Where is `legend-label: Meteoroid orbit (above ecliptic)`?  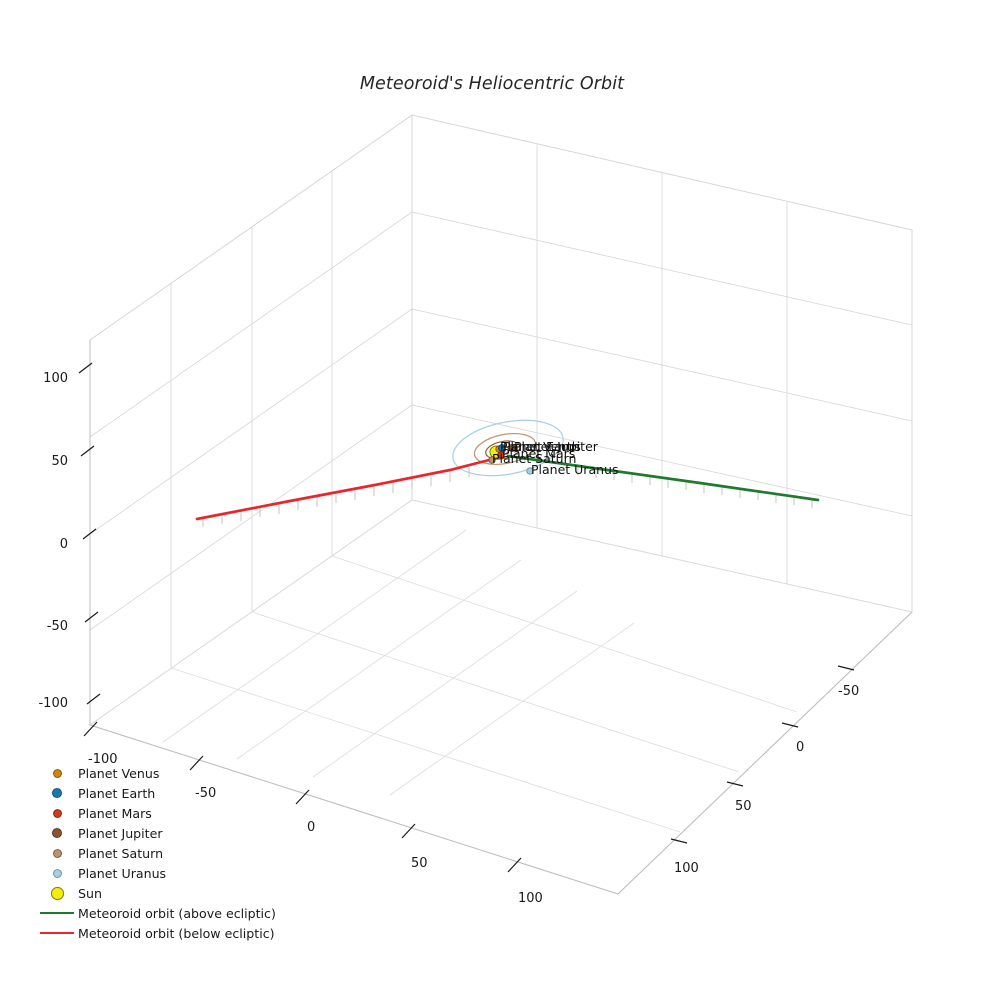 legend-label: Meteoroid orbit (above ecliptic) is located at coordinates (177, 913).